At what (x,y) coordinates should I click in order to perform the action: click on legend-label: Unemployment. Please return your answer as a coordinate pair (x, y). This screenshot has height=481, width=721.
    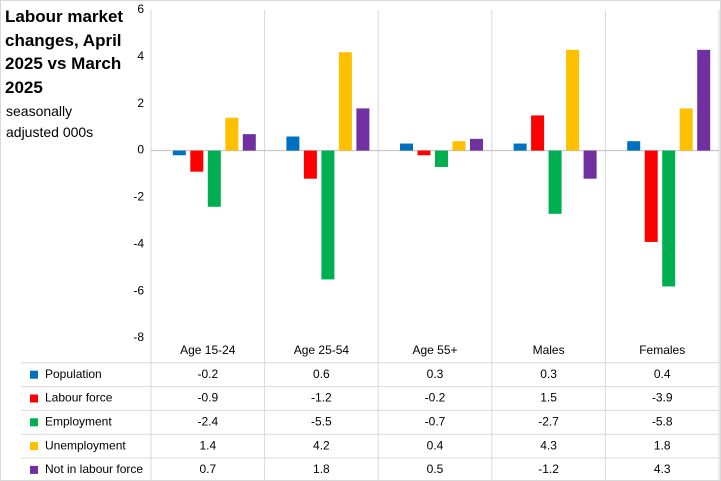
    Looking at the image, I should click on (85, 445).